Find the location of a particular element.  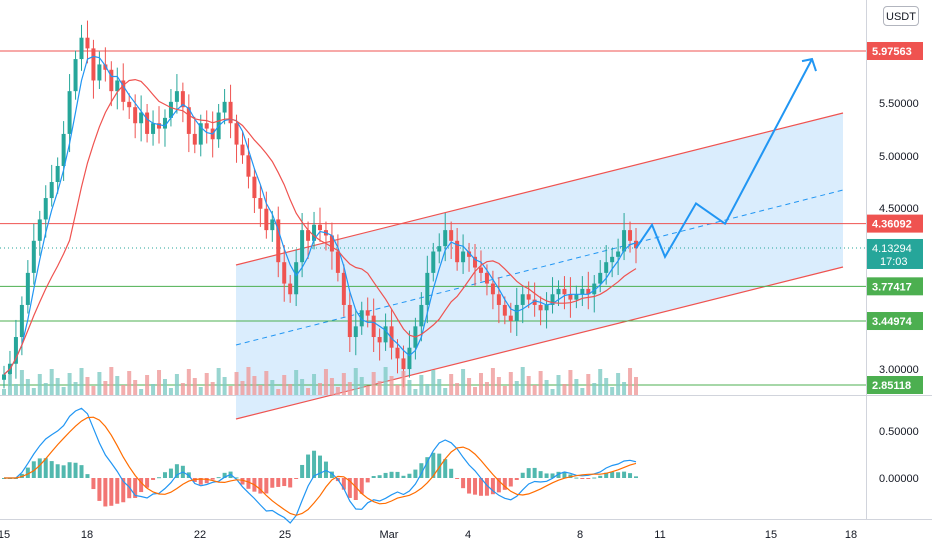

time-tick-1: 15 is located at coordinates (5, 535).